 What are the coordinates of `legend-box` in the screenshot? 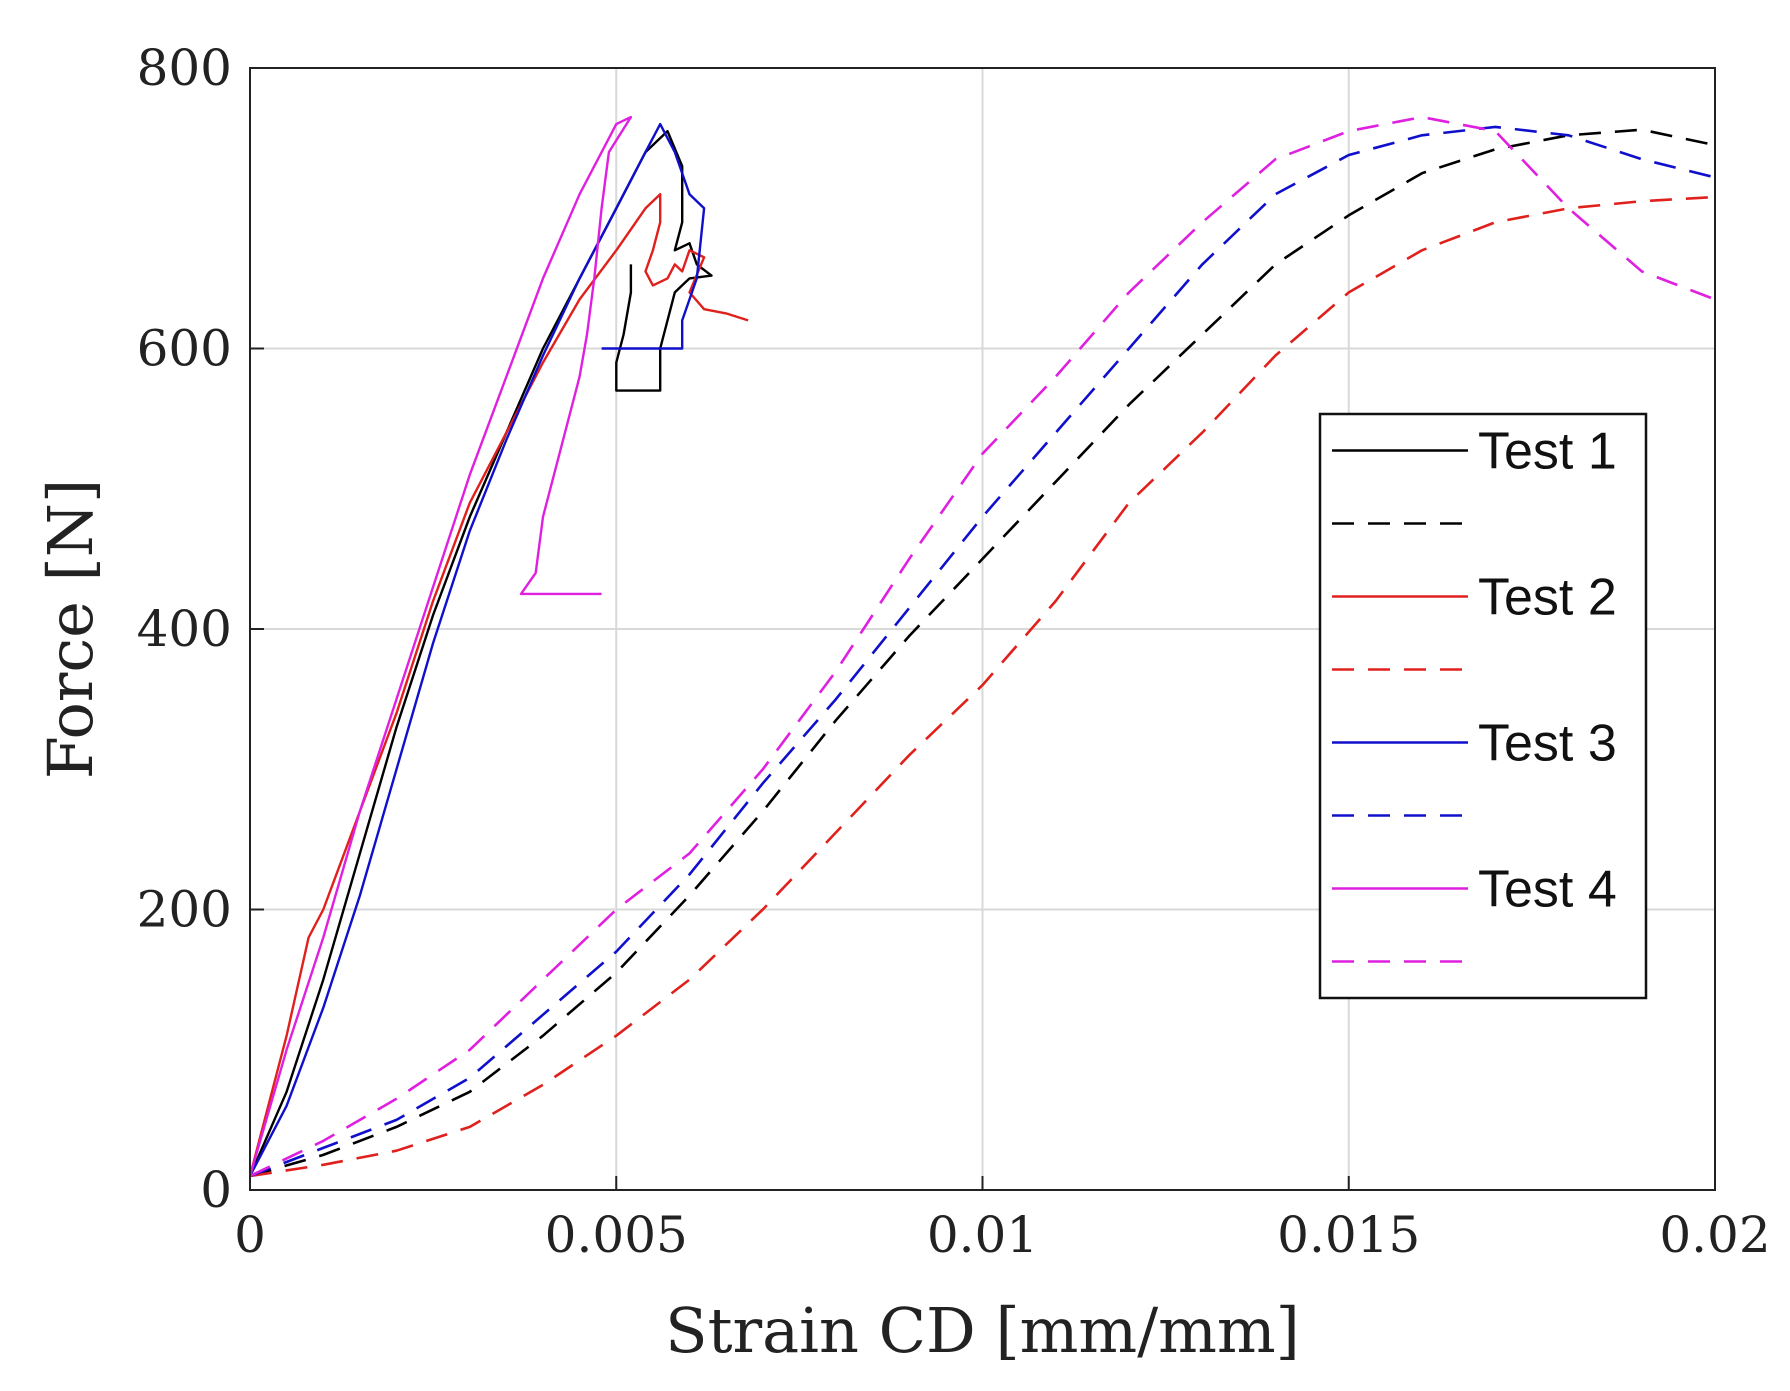 It's located at (1483, 706).